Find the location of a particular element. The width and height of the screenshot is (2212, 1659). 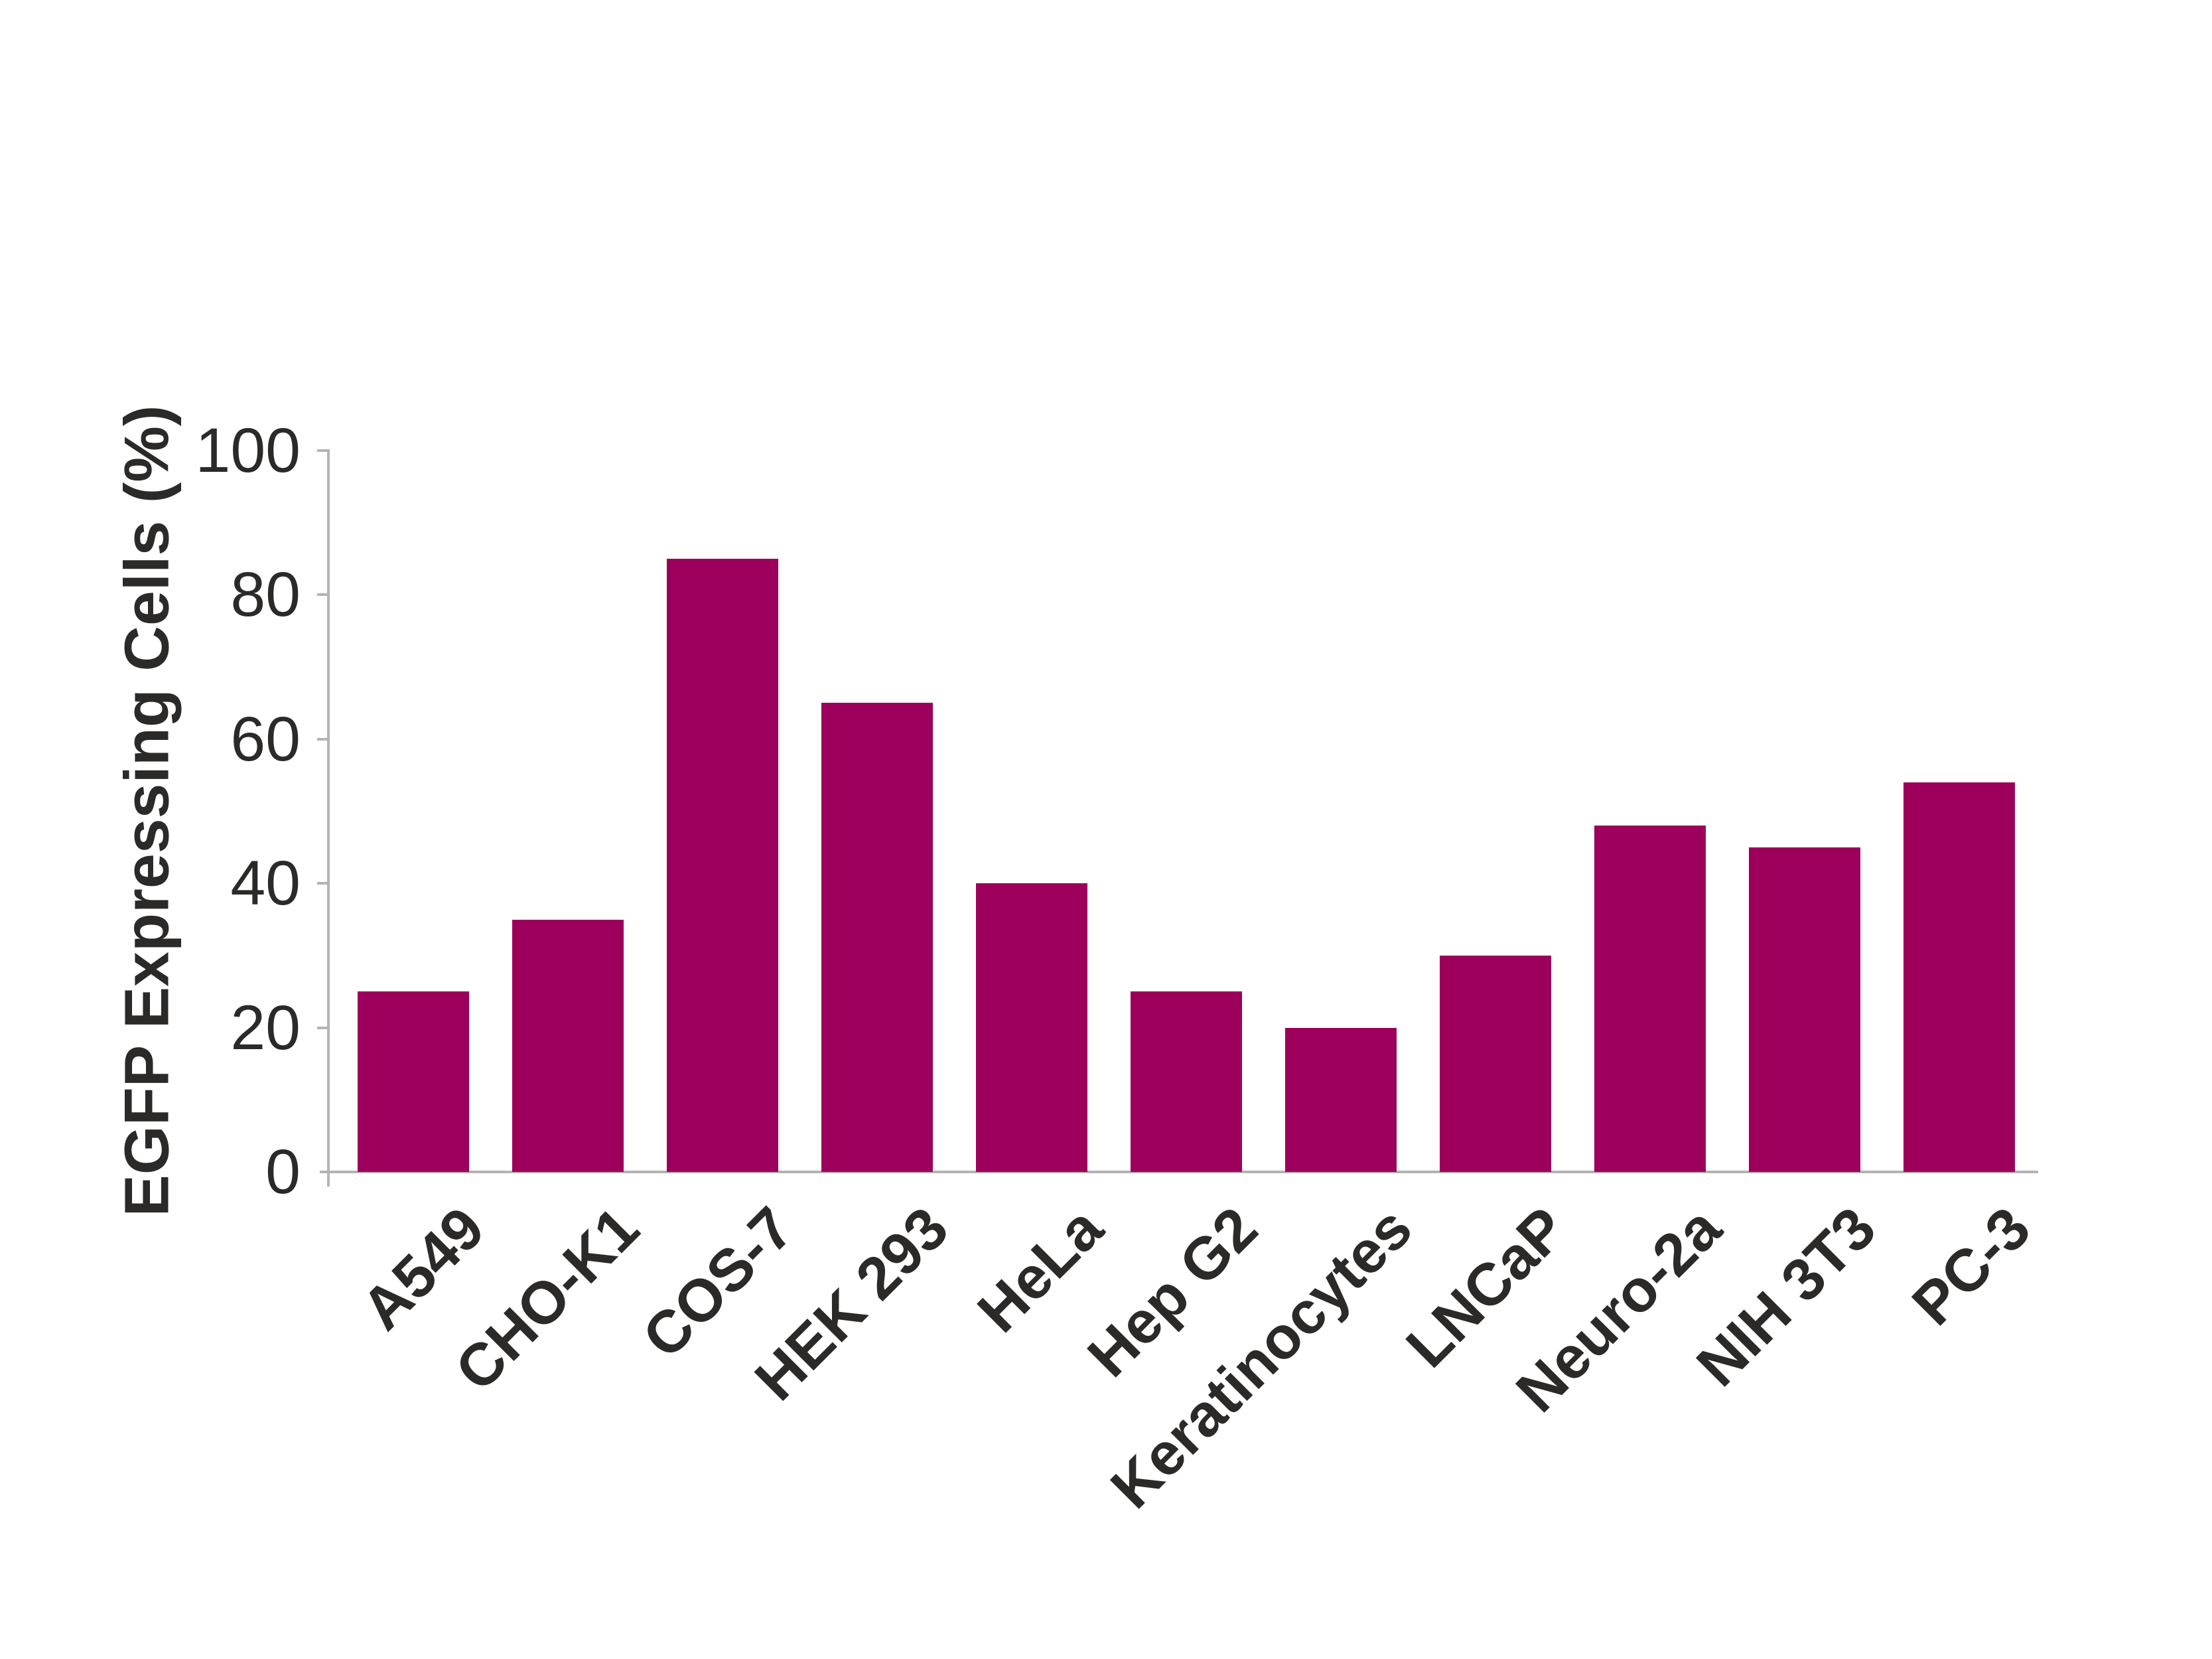

bar-cho-k1 is located at coordinates (568, 1045).